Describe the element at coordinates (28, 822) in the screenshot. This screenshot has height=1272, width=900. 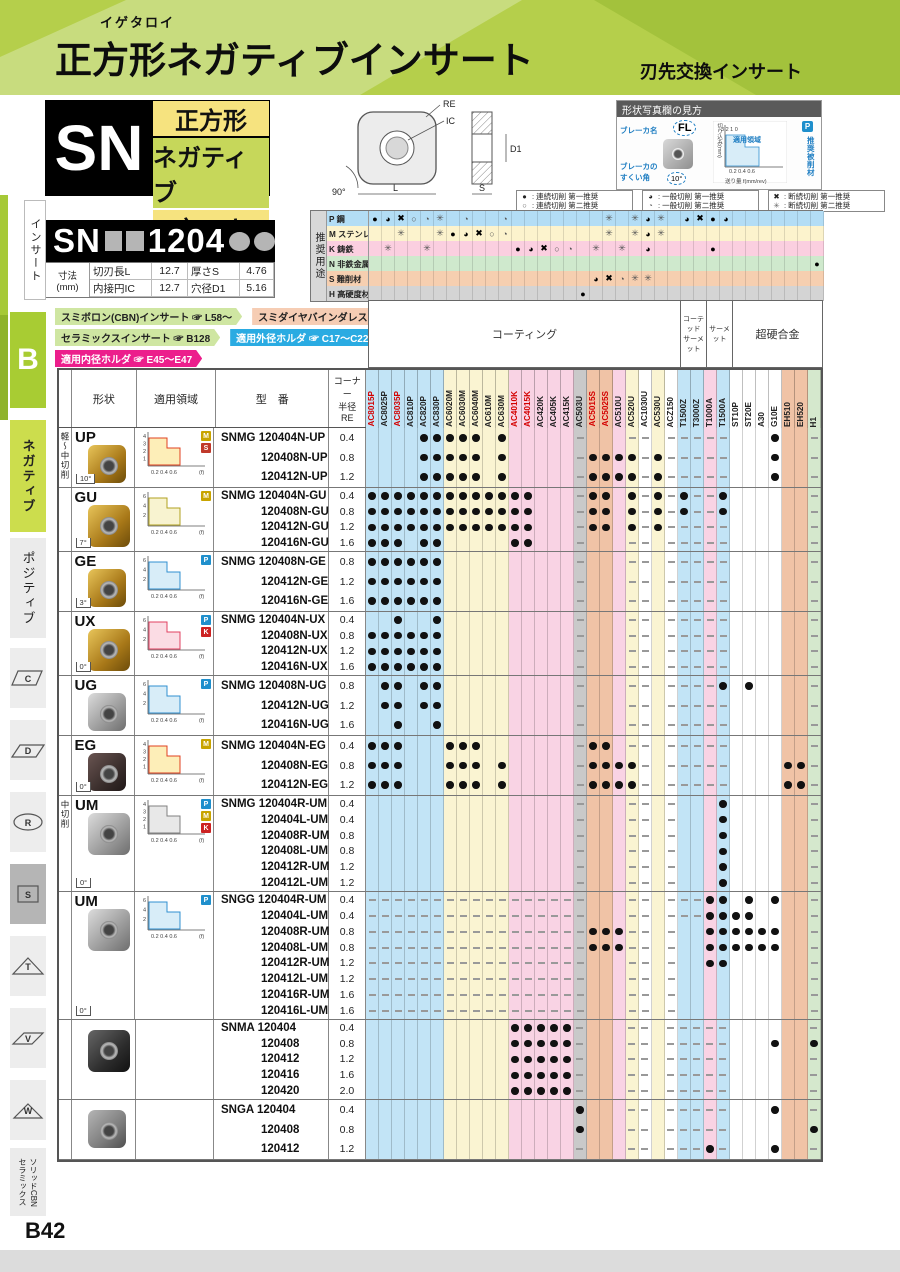
I see `sidebar-item-R: R` at that location.